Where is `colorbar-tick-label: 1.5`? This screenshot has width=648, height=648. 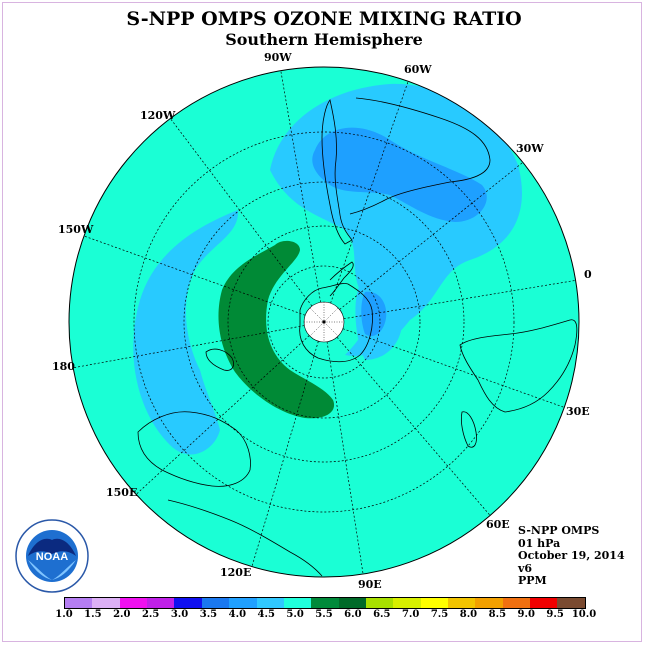
colorbar-tick-label: 1.5 is located at coordinates (93, 614).